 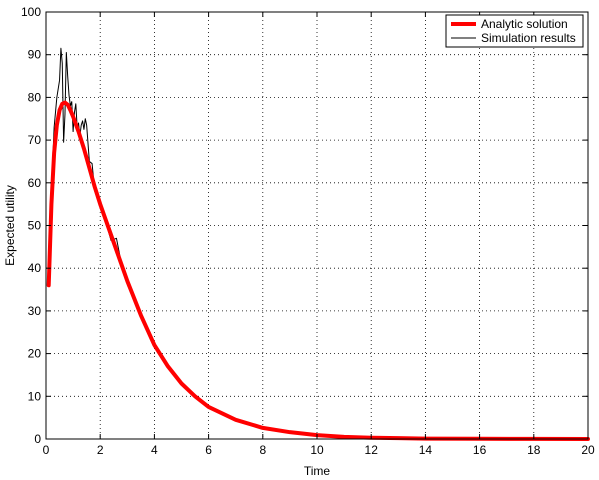 I want to click on x-tick-label: 14, so click(x=426, y=450).